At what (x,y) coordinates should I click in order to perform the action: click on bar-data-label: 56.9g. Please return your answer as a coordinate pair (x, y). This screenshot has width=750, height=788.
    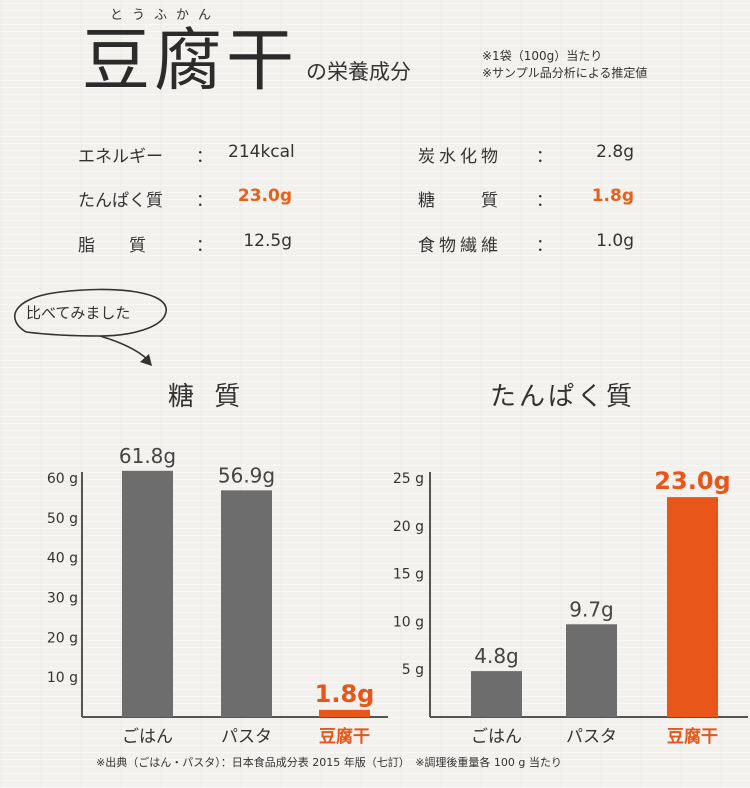
    Looking at the image, I should click on (246, 475).